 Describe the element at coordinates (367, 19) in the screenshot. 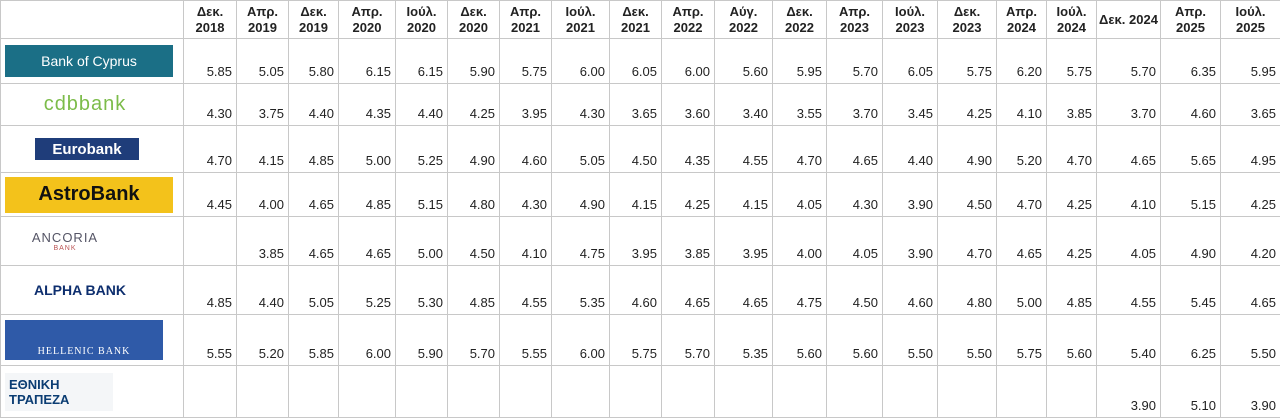

I see `column-header: Απρ. 2020` at that location.